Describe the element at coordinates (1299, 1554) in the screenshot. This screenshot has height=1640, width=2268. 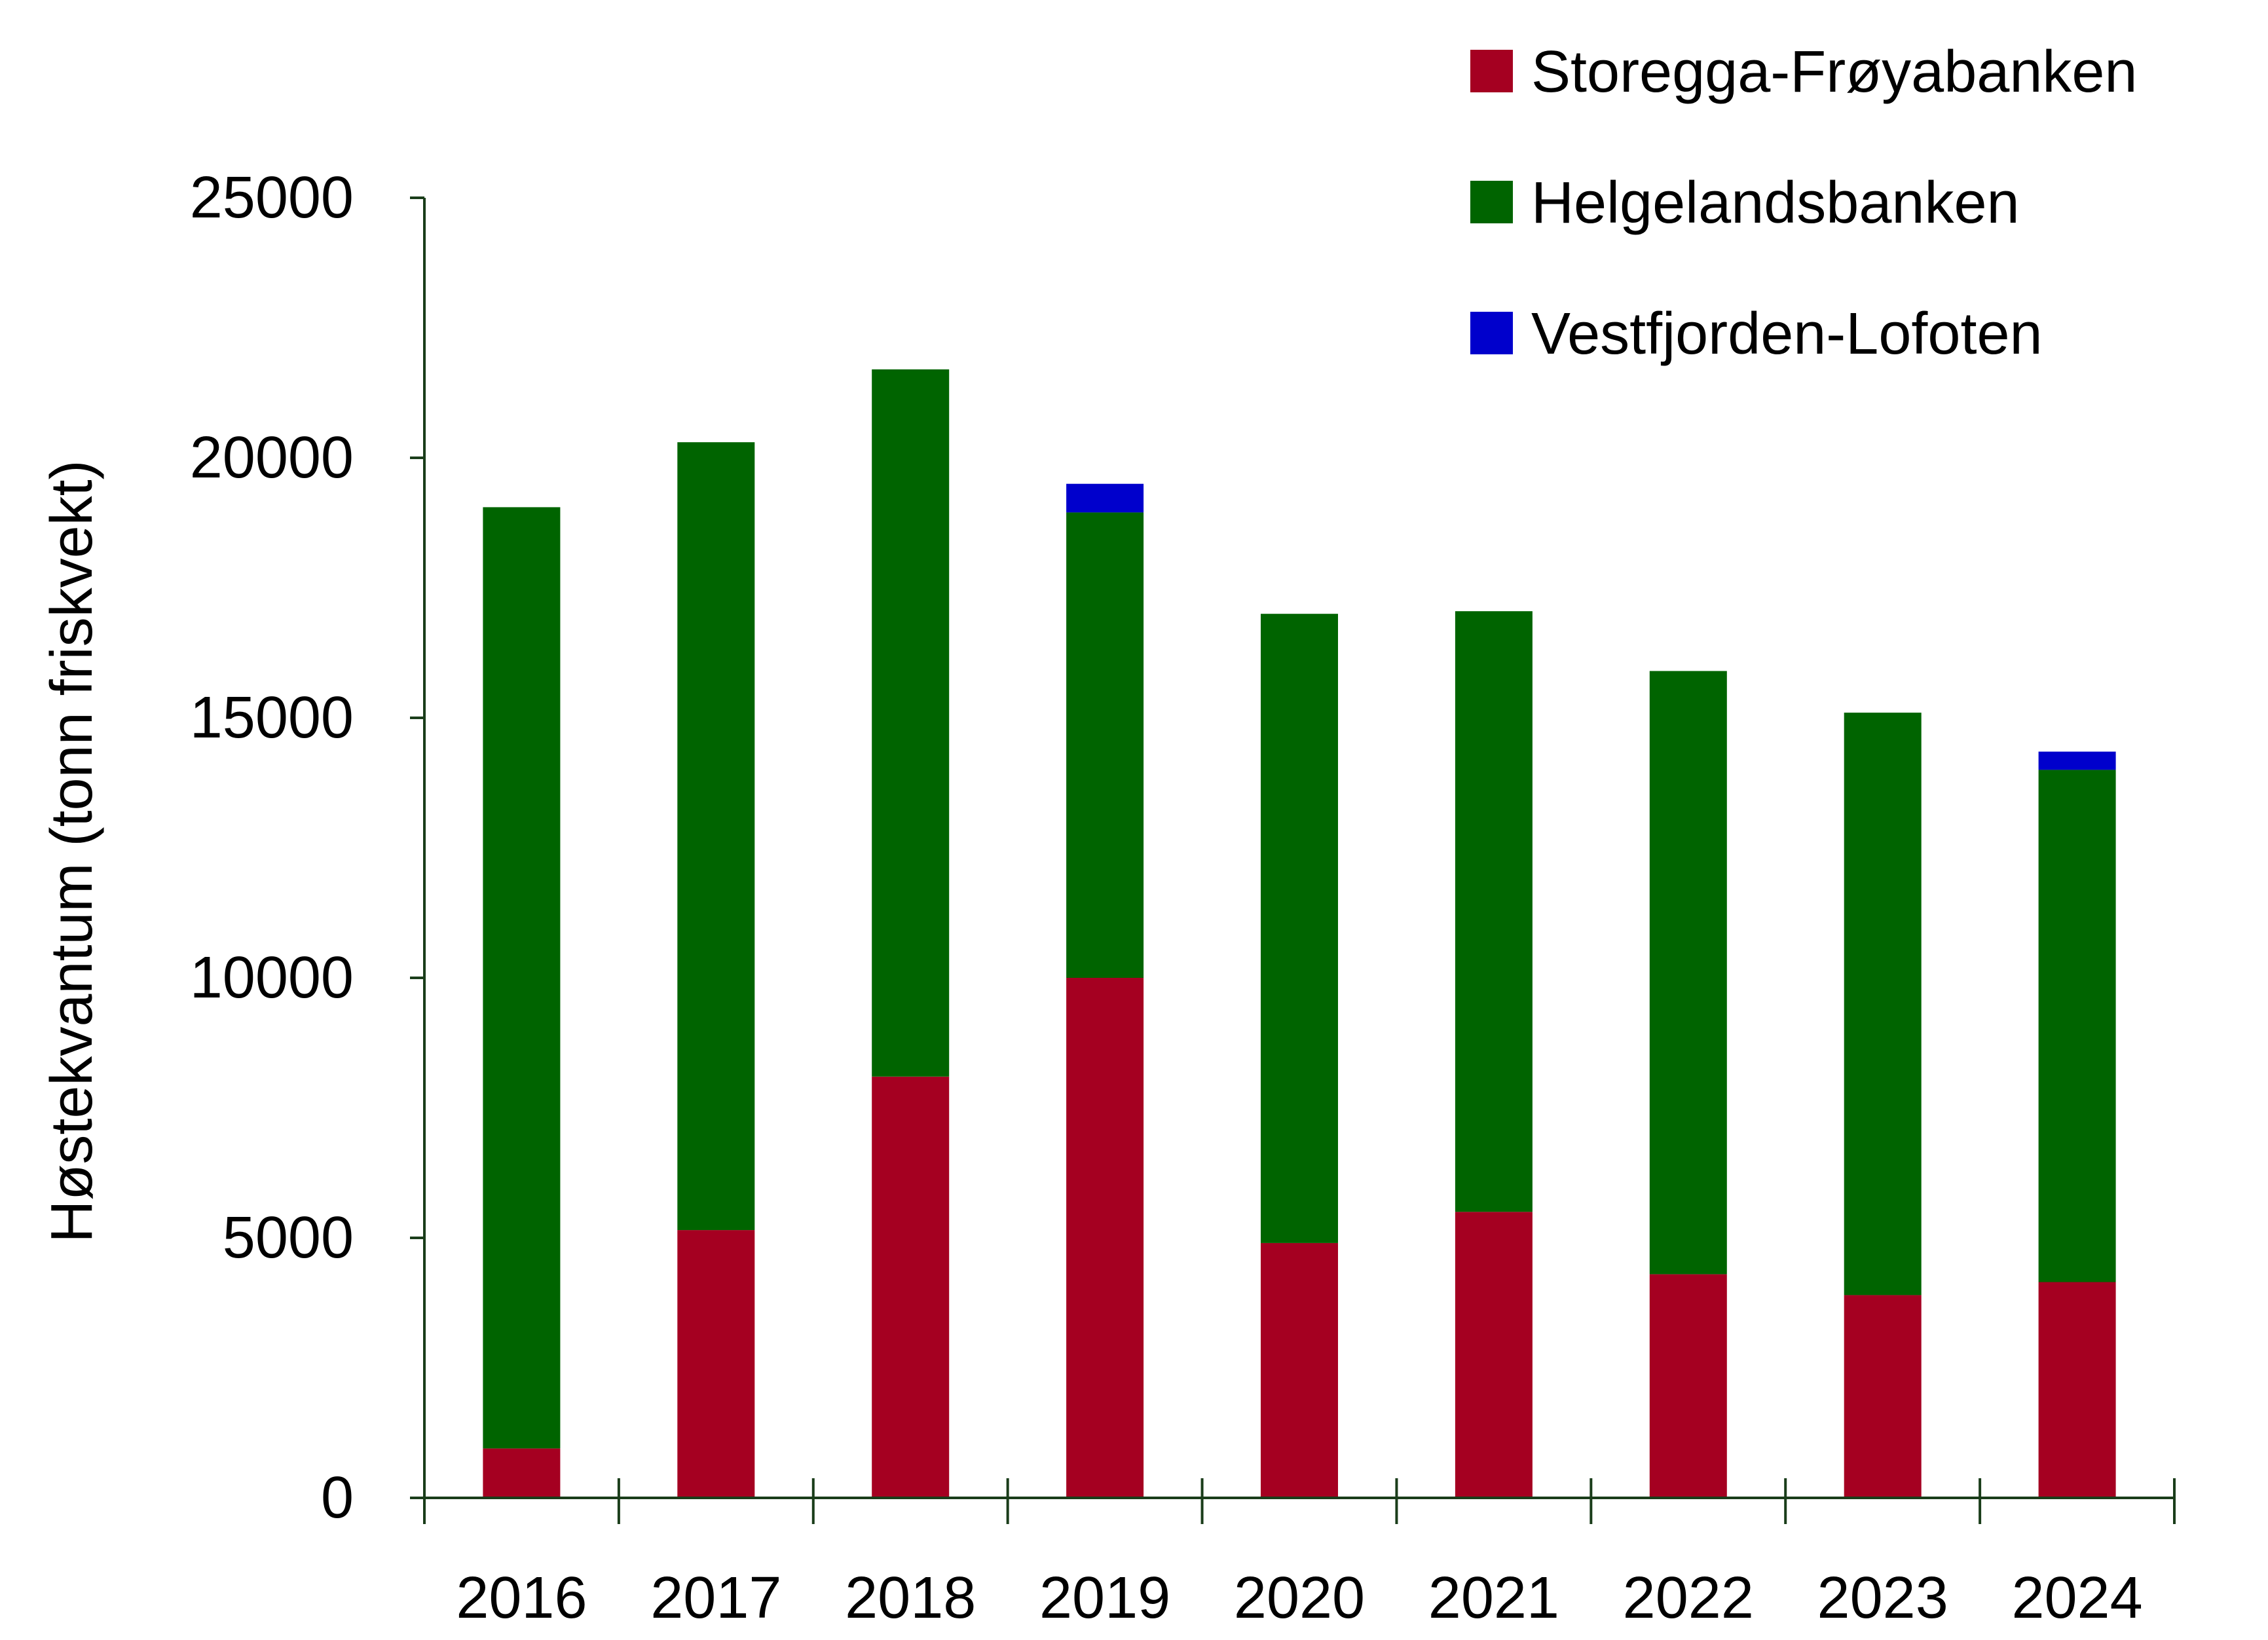
I see `x-axis: 2016 2017 2018 2019 2020 2021 2022 2023 2024` at that location.